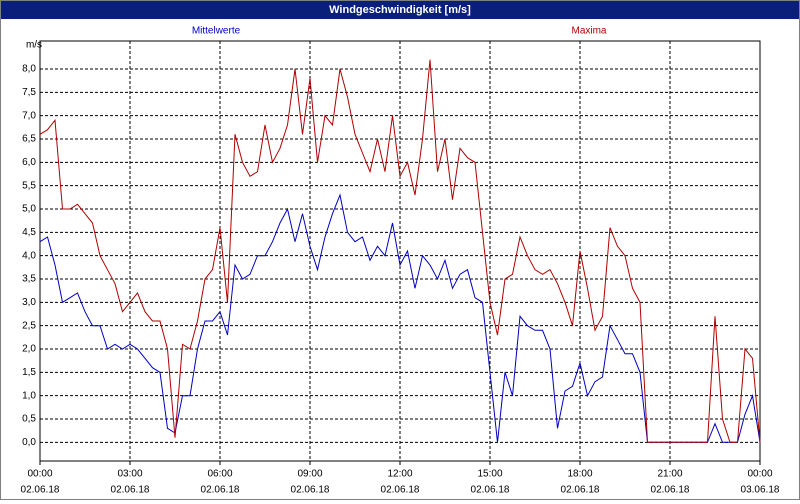 The height and width of the screenshot is (504, 800). Describe the element at coordinates (129, 474) in the screenshot. I see `x-tick-label: 03:00` at that location.